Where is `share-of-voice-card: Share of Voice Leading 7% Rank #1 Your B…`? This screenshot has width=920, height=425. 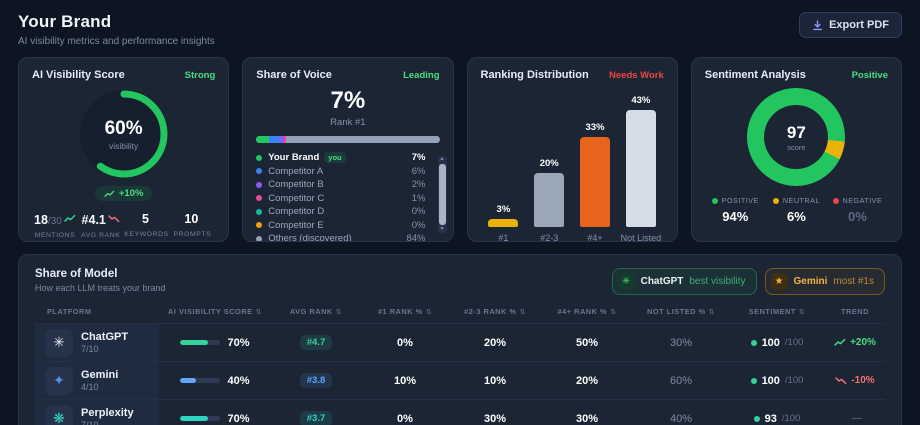
share-of-voice-card: Share of Voice Leading 7% Rank #1 Your B… is located at coordinates (348, 149).